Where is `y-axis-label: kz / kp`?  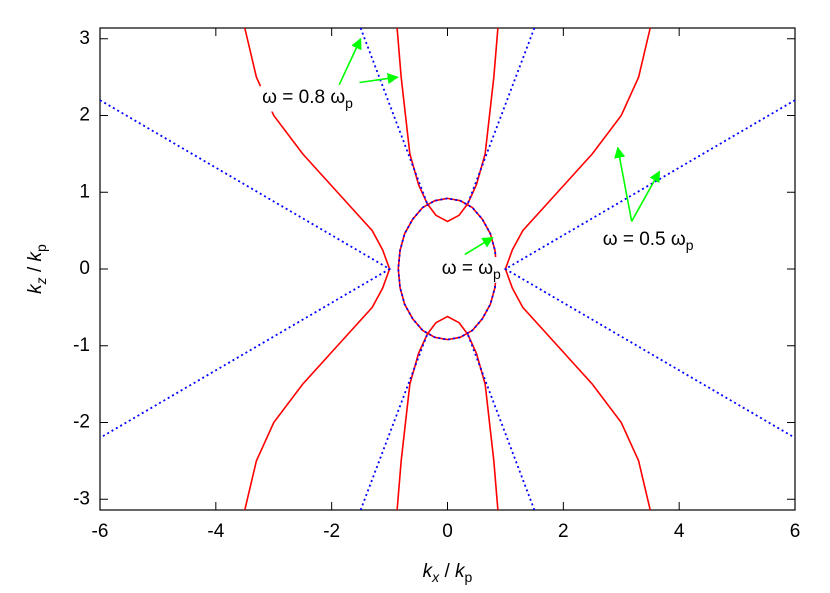
y-axis-label: kz / kp is located at coordinates (37, 269).